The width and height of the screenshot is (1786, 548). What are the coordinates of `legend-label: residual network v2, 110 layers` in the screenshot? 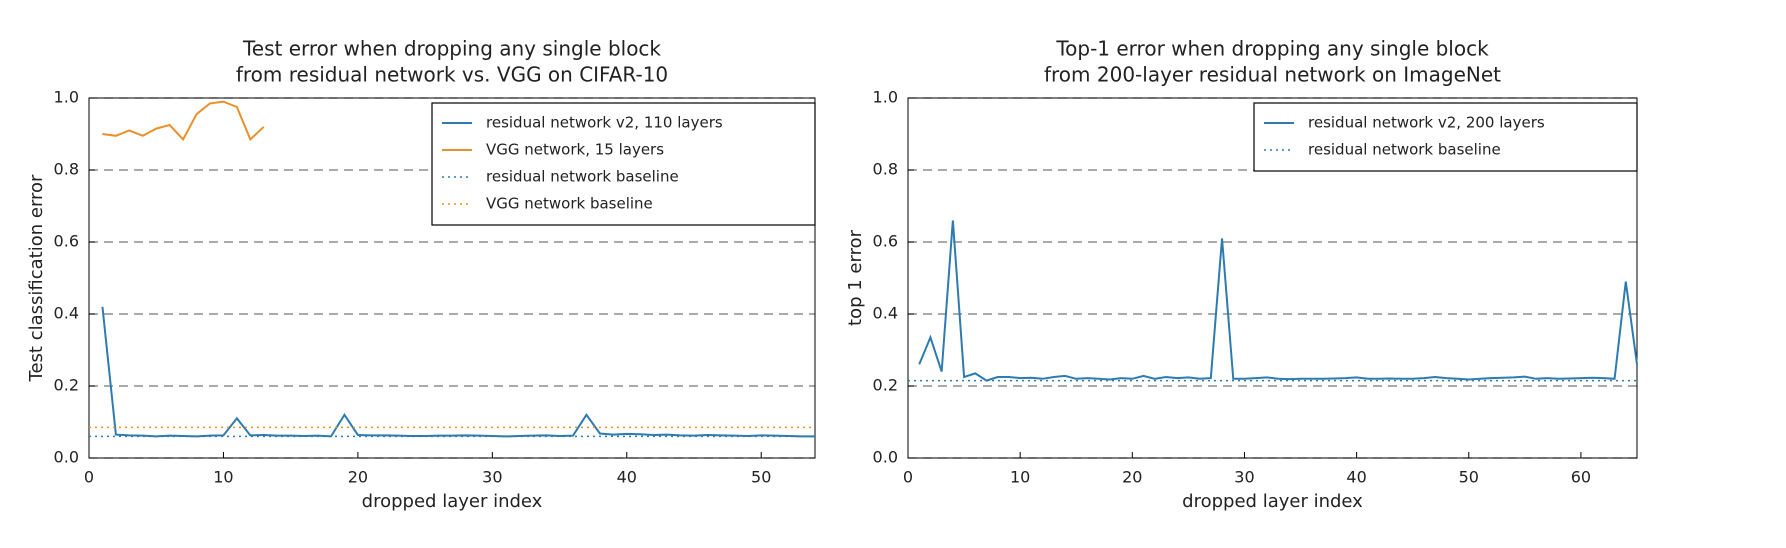 It's located at (604, 123).